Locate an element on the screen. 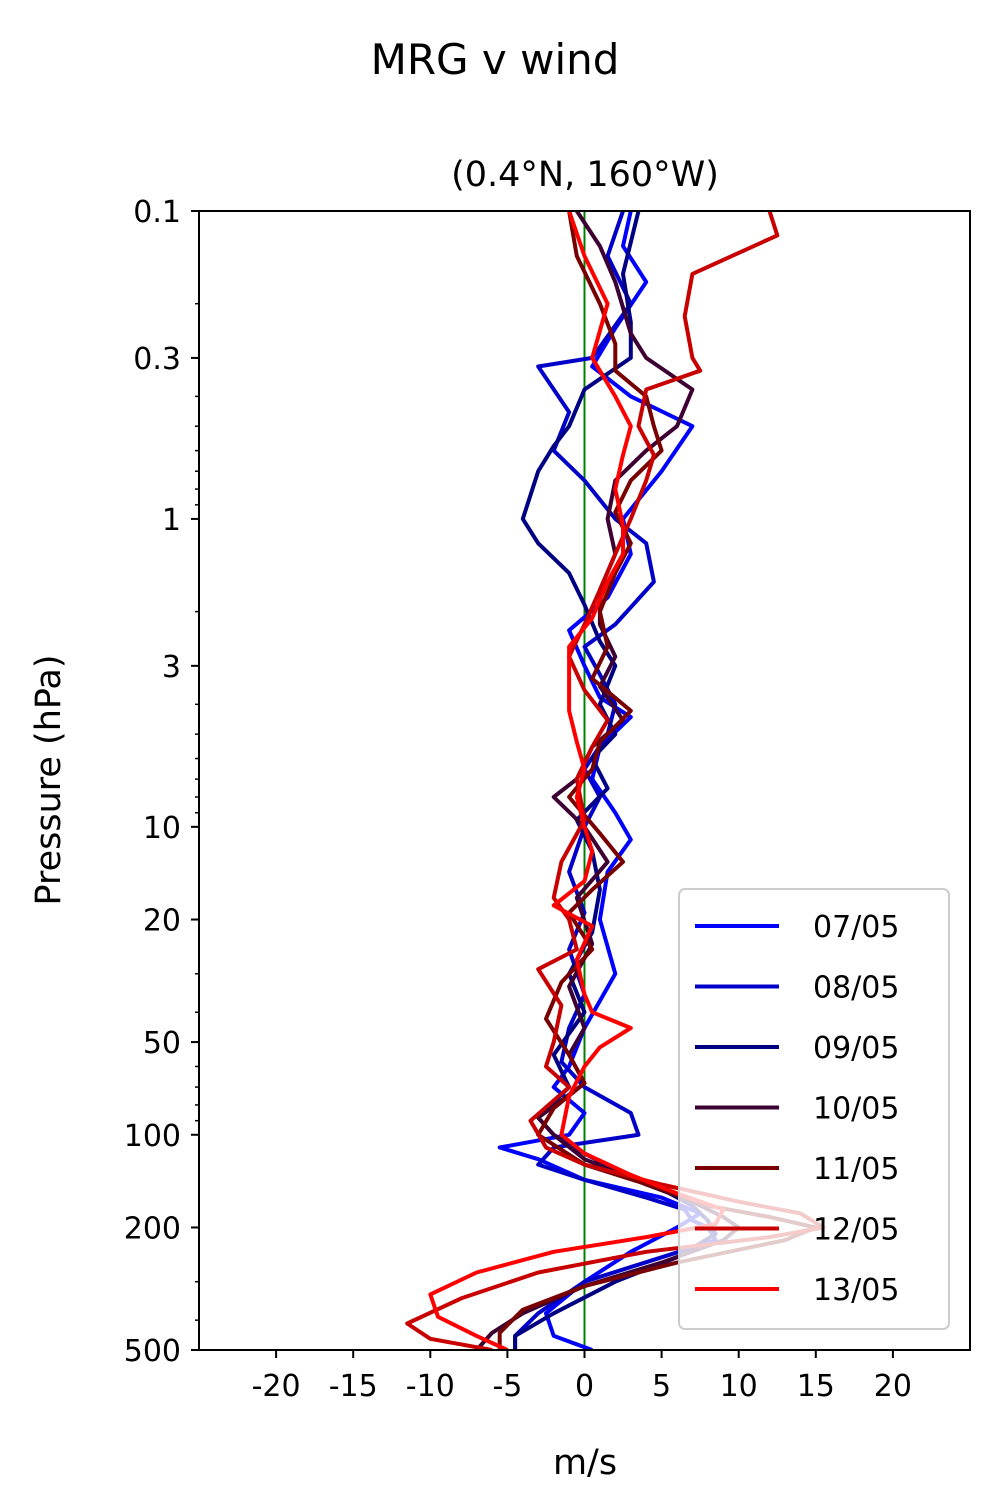  legend-label: 11/05 is located at coordinates (856, 1169).